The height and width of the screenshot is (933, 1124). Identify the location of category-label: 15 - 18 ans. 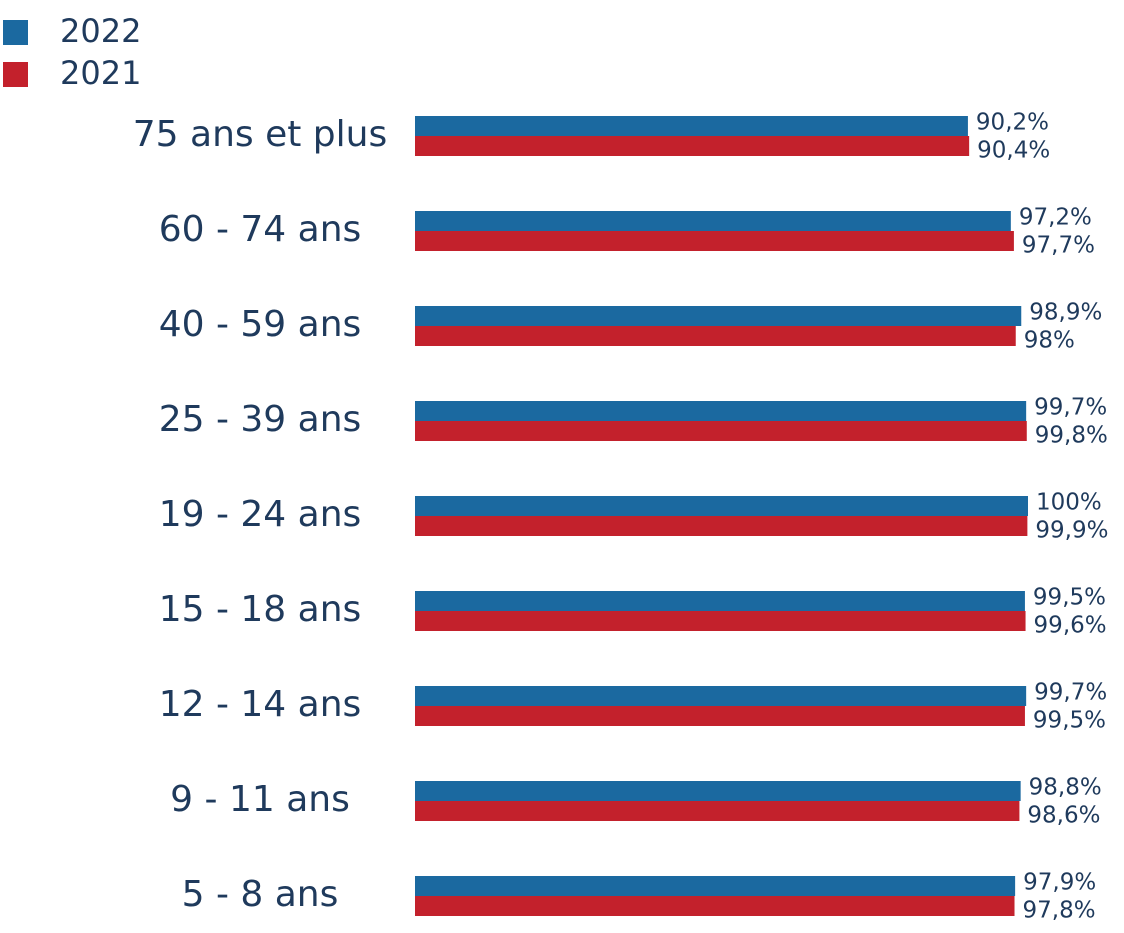
(260, 609).